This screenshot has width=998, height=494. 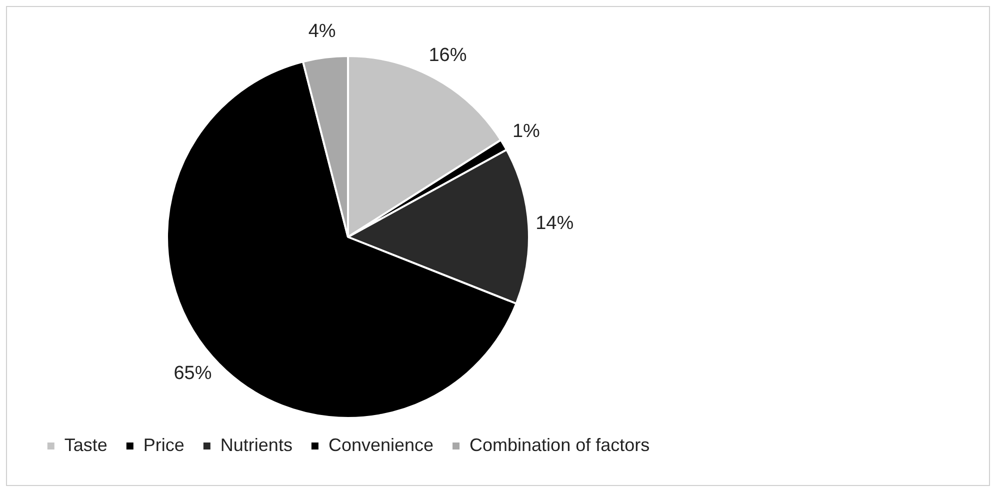 I want to click on data-label: 16%, so click(x=447, y=55).